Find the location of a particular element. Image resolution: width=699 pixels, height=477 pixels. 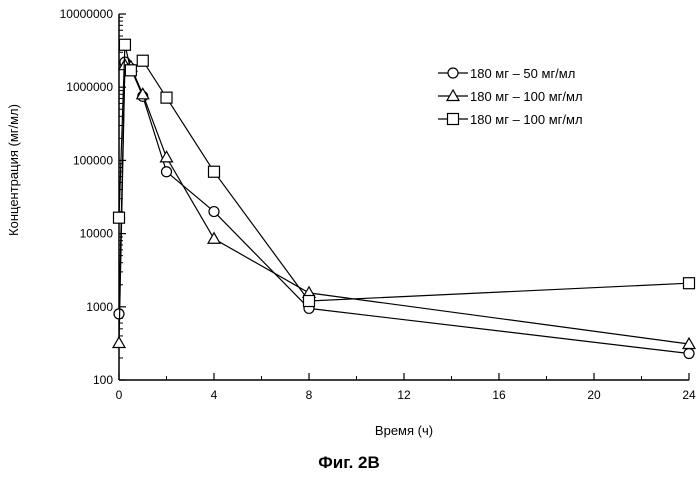

legend-circle-marker is located at coordinates (453, 73).